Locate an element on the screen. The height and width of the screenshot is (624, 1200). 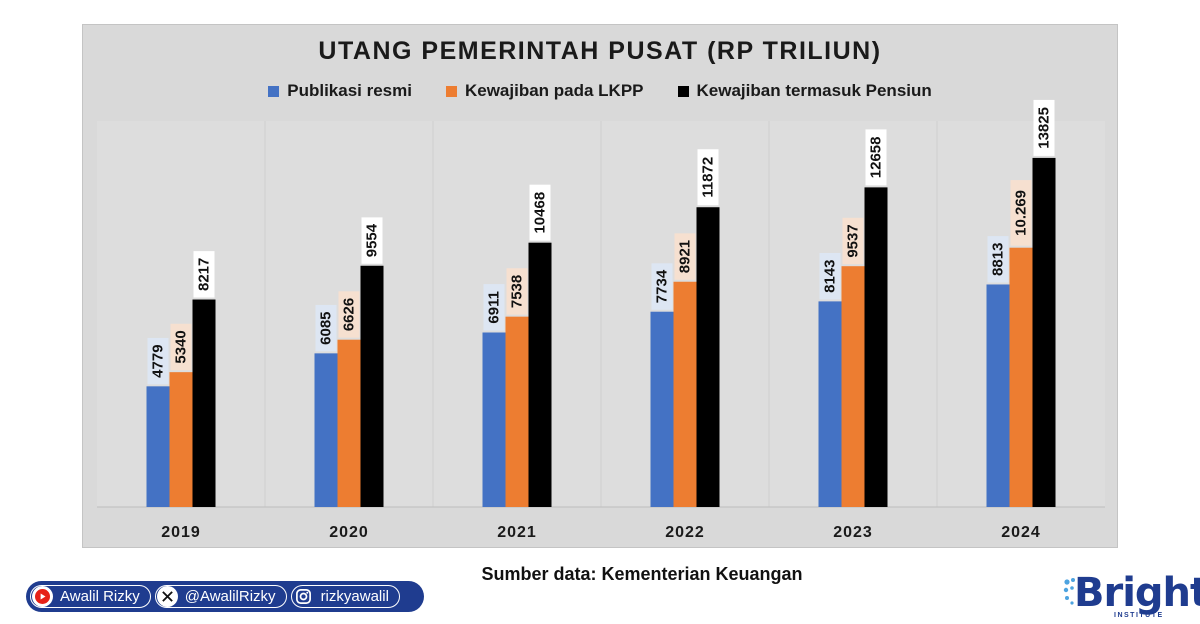
data-label: 13825 is located at coordinates (1044, 128).